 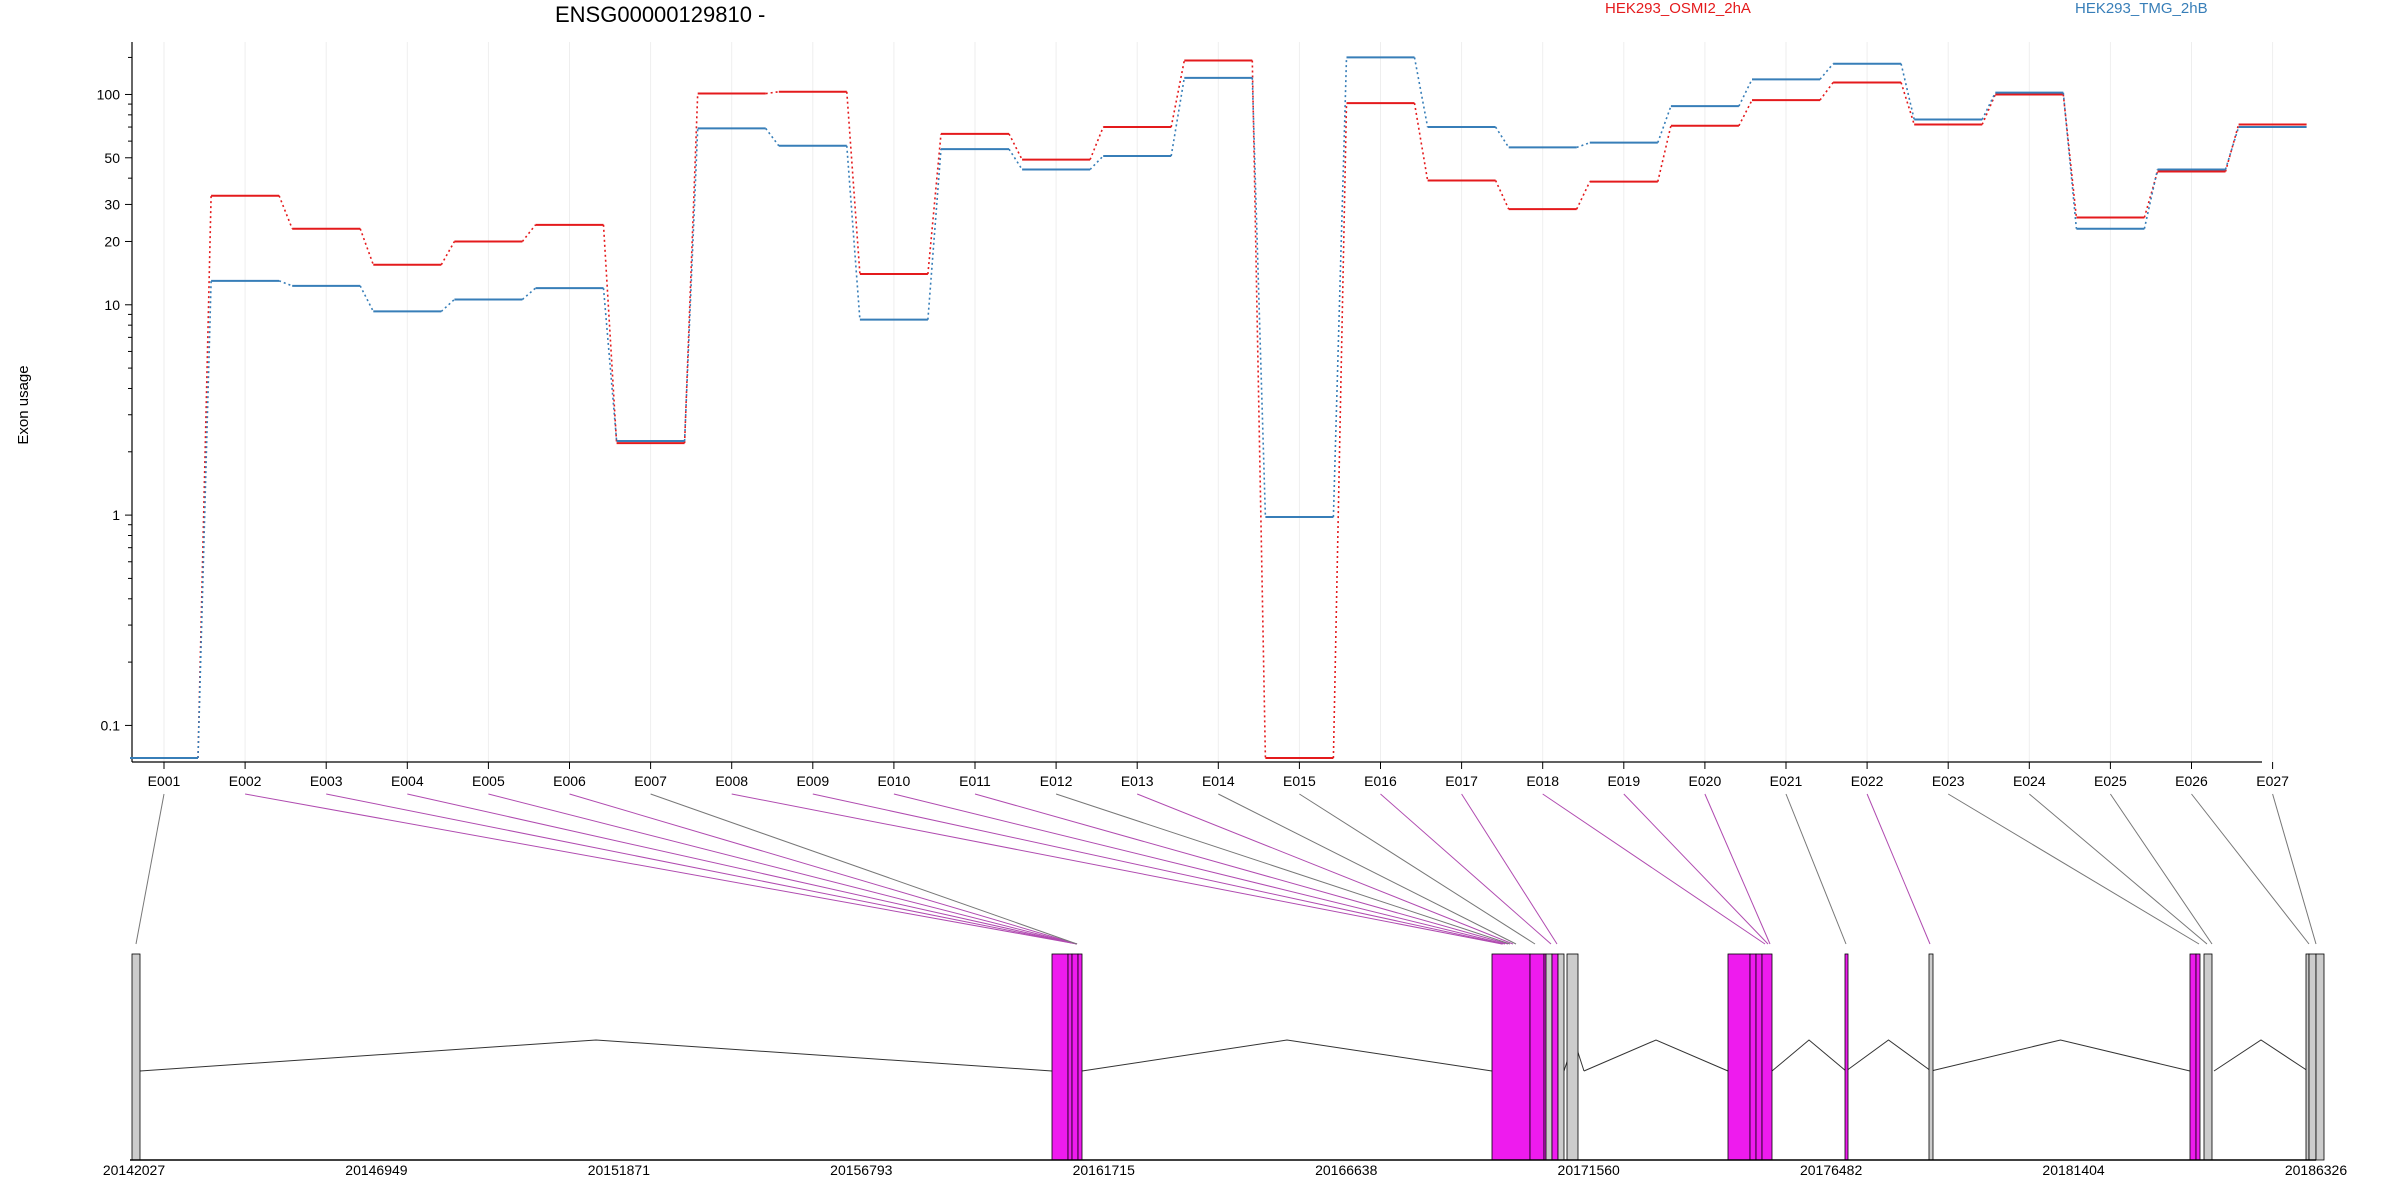 What do you see at coordinates (660, 14) in the screenshot?
I see `chart-title: ENSG00000129810 -` at bounding box center [660, 14].